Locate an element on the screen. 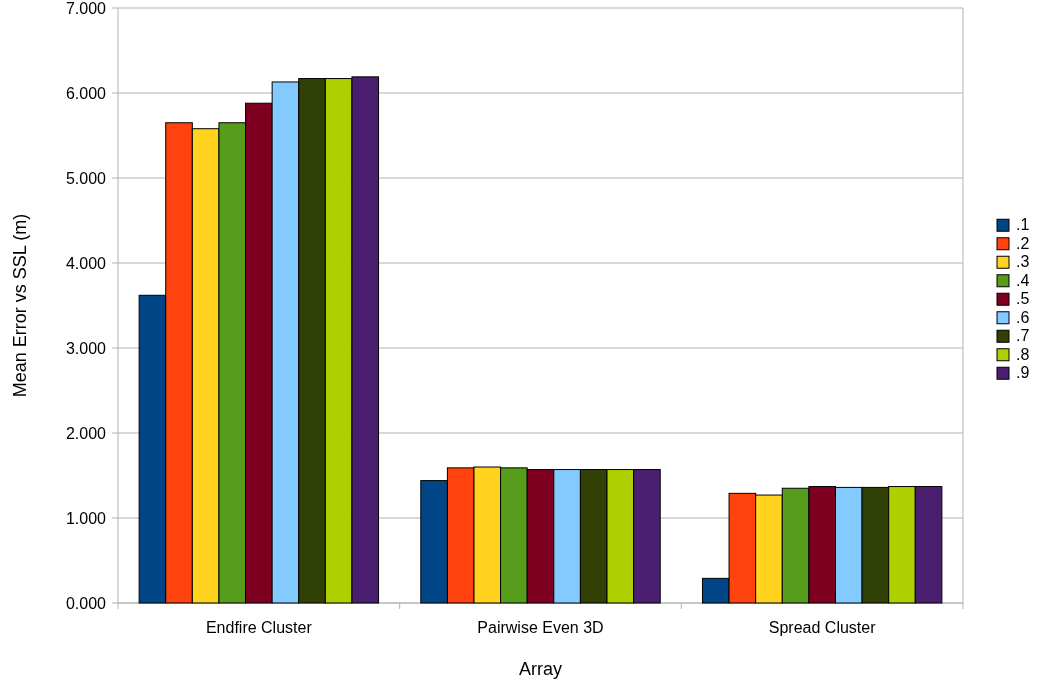 The height and width of the screenshot is (687, 1039). legend-label: .1 is located at coordinates (1023, 225).